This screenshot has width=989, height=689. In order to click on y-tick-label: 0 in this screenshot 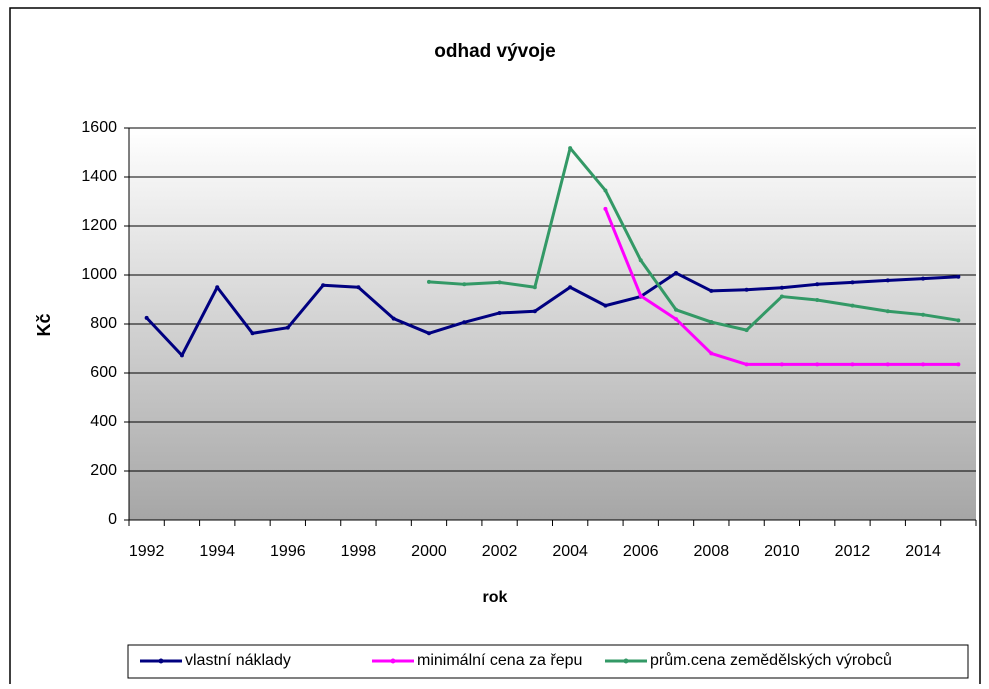, I will do `click(112, 519)`.